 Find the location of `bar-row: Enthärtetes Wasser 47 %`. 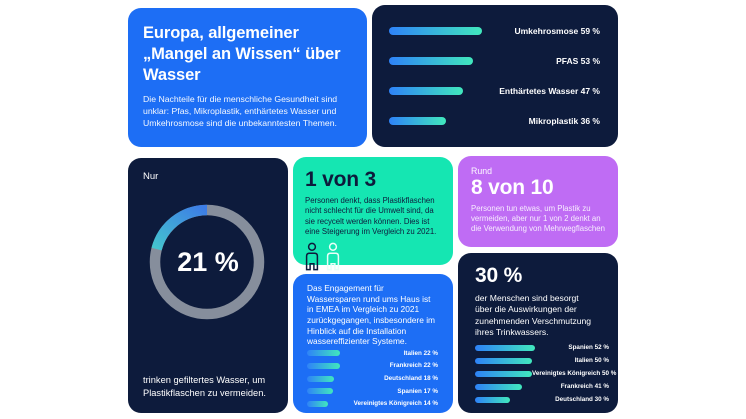

bar-row: Enthärtetes Wasser 47 % is located at coordinates (494, 91).